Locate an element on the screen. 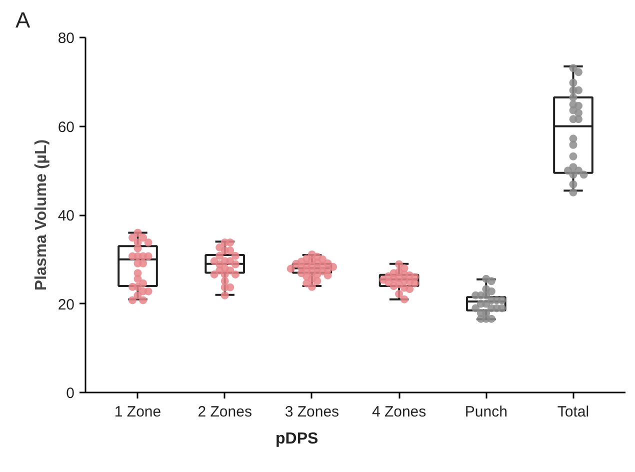  y-tick-label: 0 is located at coordinates (70, 393).